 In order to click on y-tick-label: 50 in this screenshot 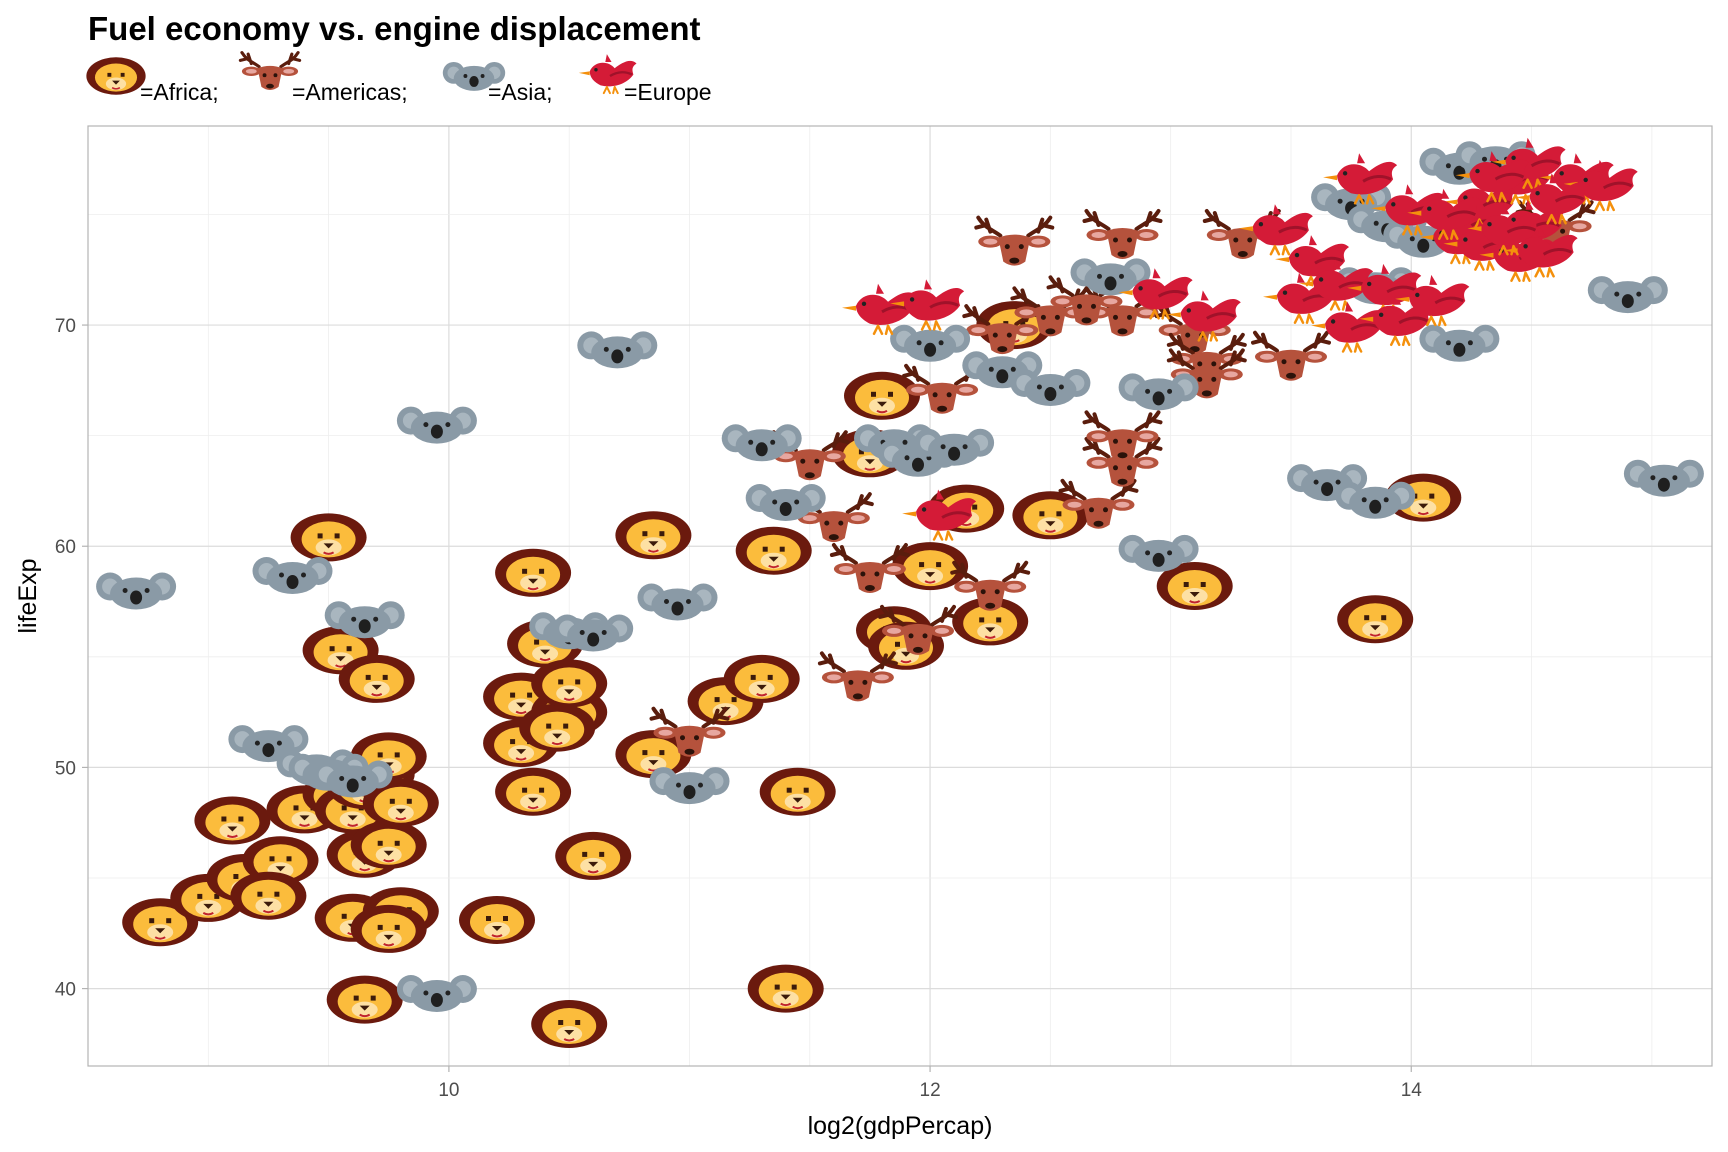, I will do `click(65, 768)`.